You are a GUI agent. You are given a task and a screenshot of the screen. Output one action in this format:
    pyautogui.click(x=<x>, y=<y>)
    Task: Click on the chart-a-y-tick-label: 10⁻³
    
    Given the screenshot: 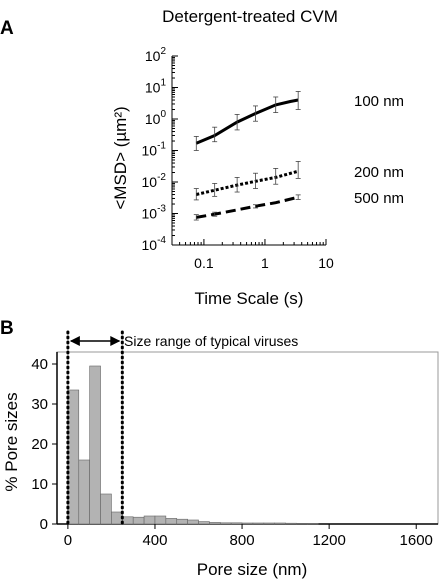 What is the action you would take?
    pyautogui.click(x=154, y=213)
    